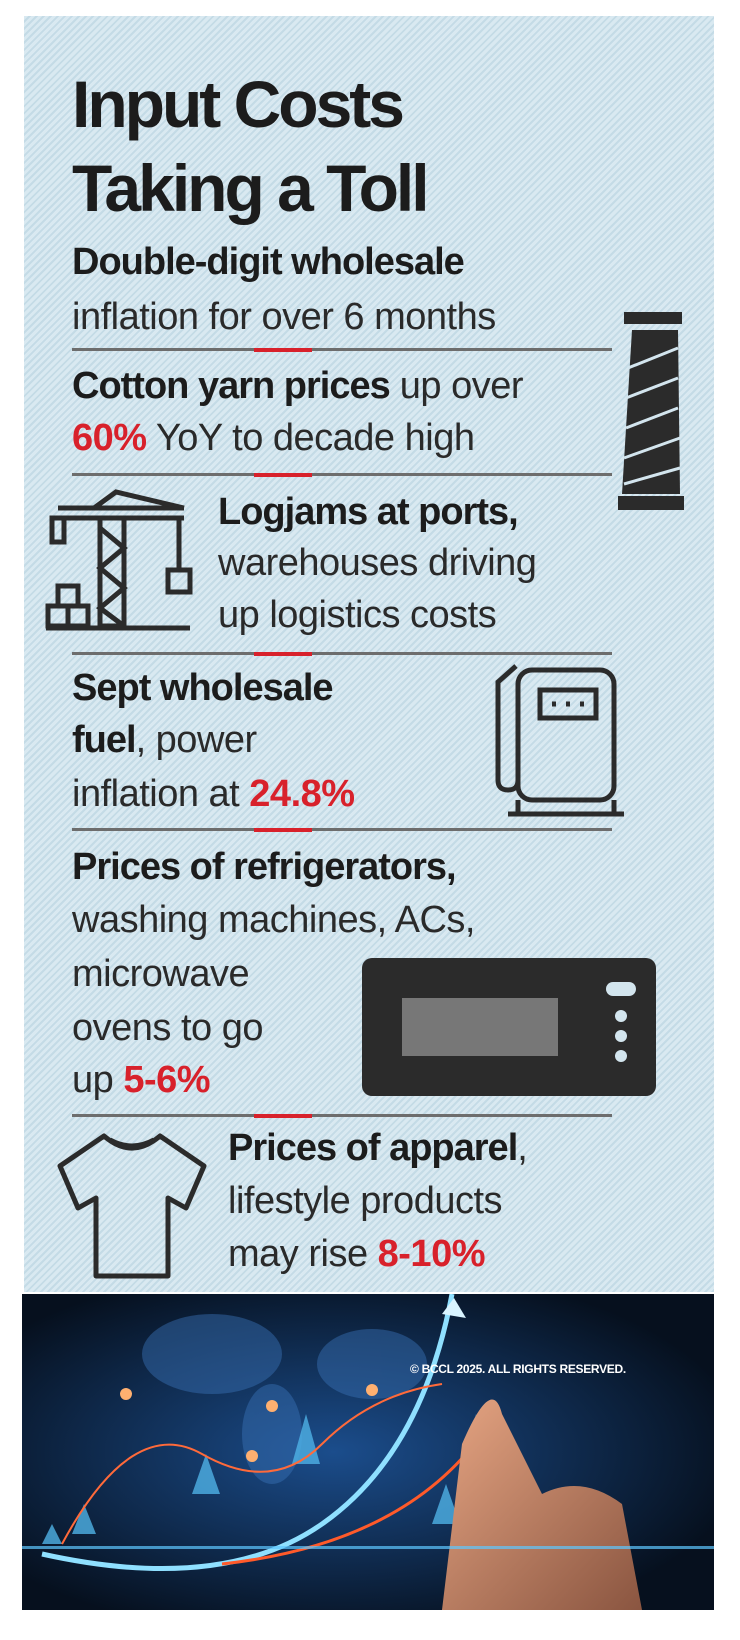 This screenshot has height=1640, width=740. Describe the element at coordinates (302, 794) in the screenshot. I see `highlight-value: 24.8%` at that location.